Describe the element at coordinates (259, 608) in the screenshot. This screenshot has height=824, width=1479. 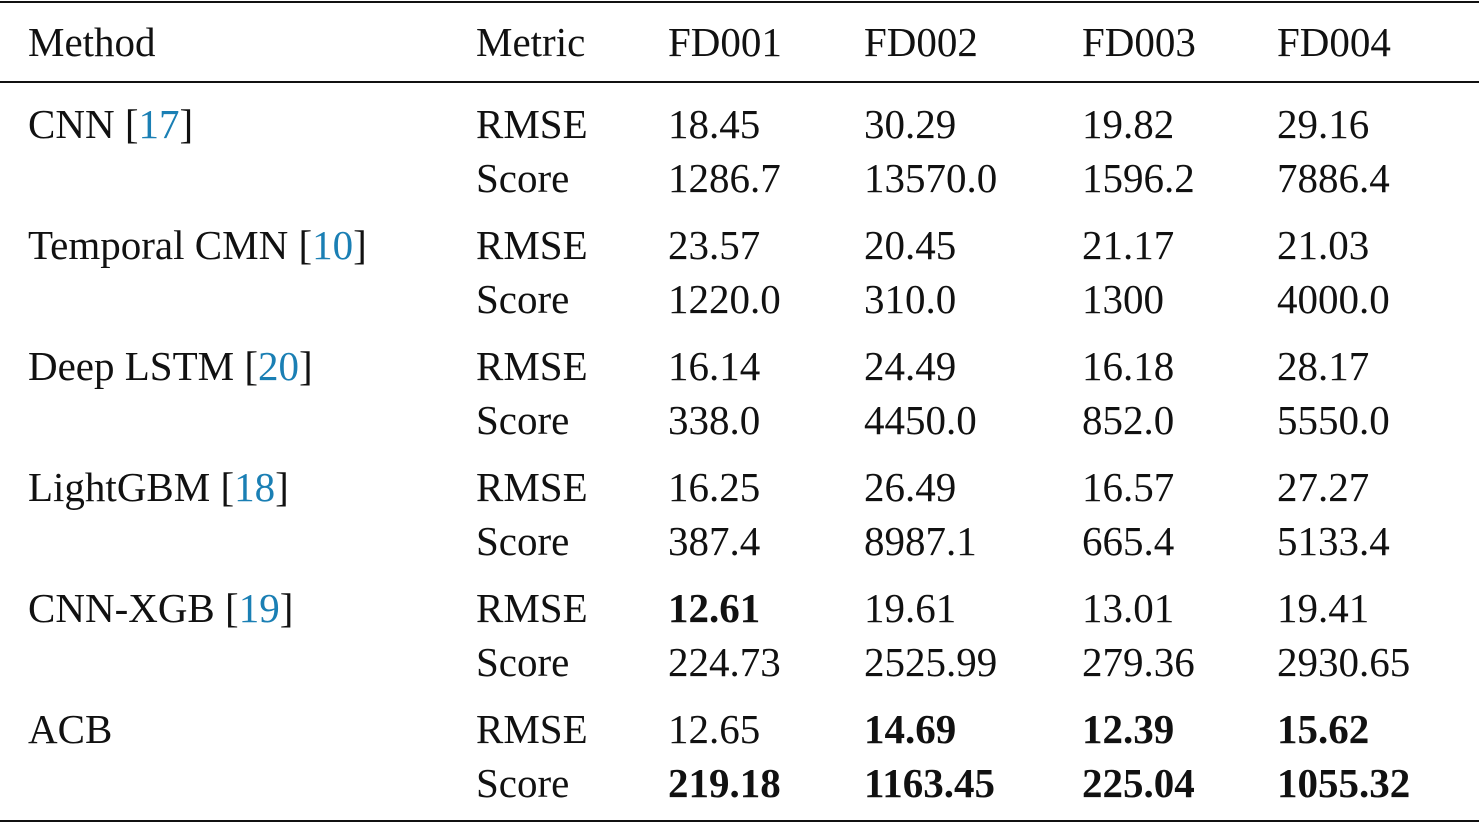
I see `citation: [19]` at that location.